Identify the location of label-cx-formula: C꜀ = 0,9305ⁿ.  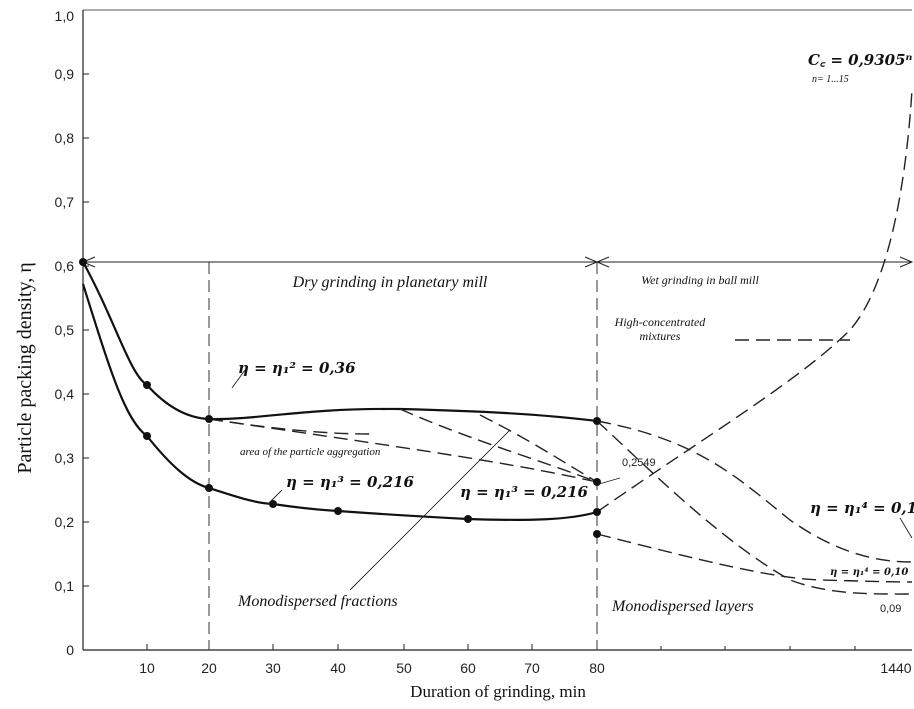
(860, 60).